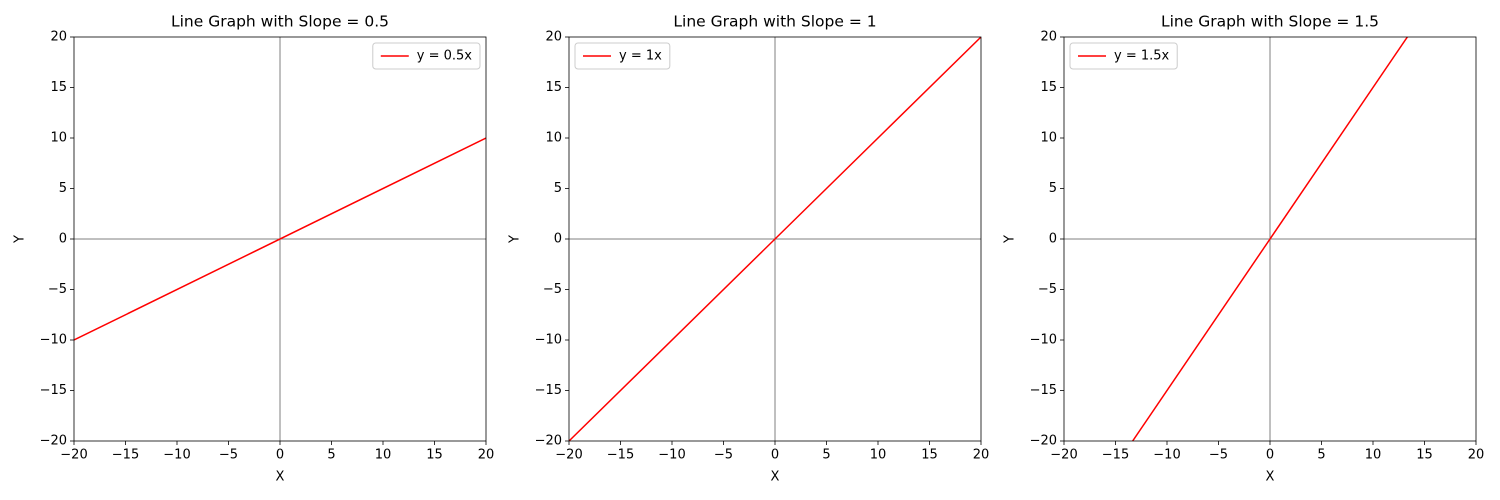 The image size is (1500, 500). I want to click on legend-label: y = 0.5x, so click(445, 56).